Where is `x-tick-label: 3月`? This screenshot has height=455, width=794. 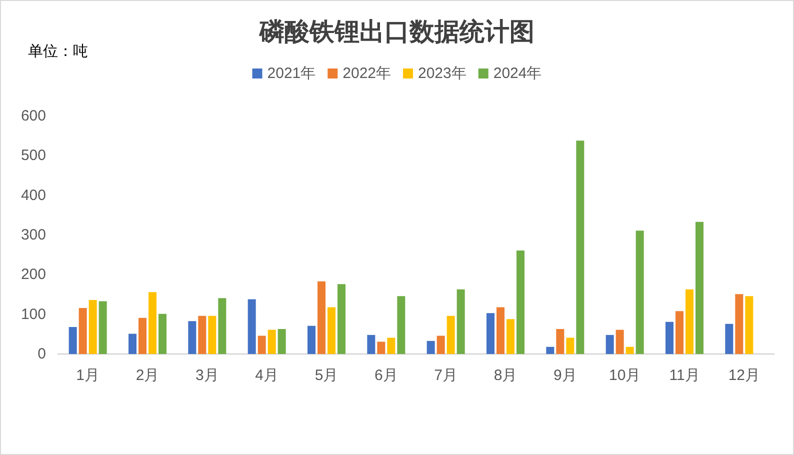
x-tick-label: 3月 is located at coordinates (207, 375).